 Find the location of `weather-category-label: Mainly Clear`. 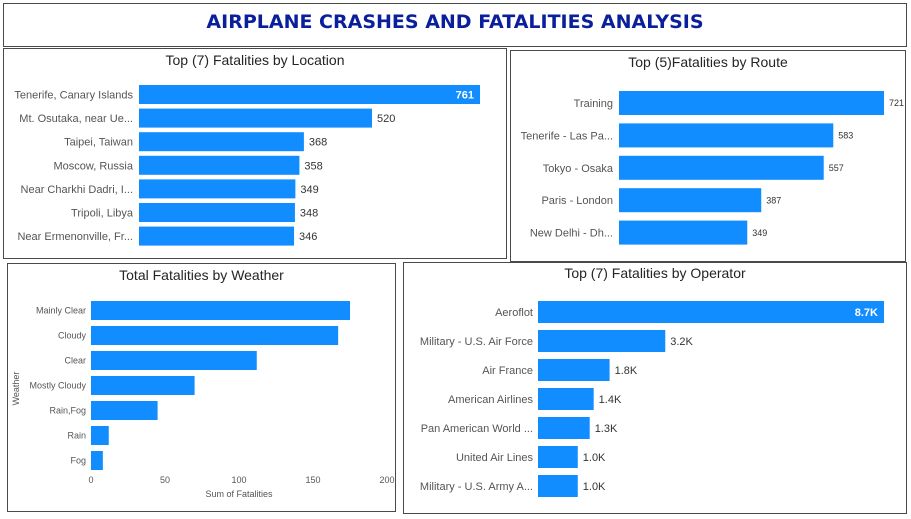

weather-category-label: Mainly Clear is located at coordinates (61, 311).